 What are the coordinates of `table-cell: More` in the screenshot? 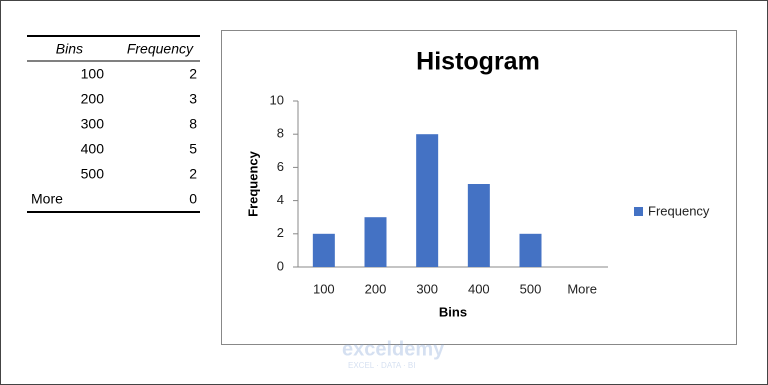 It's located at (47, 199).